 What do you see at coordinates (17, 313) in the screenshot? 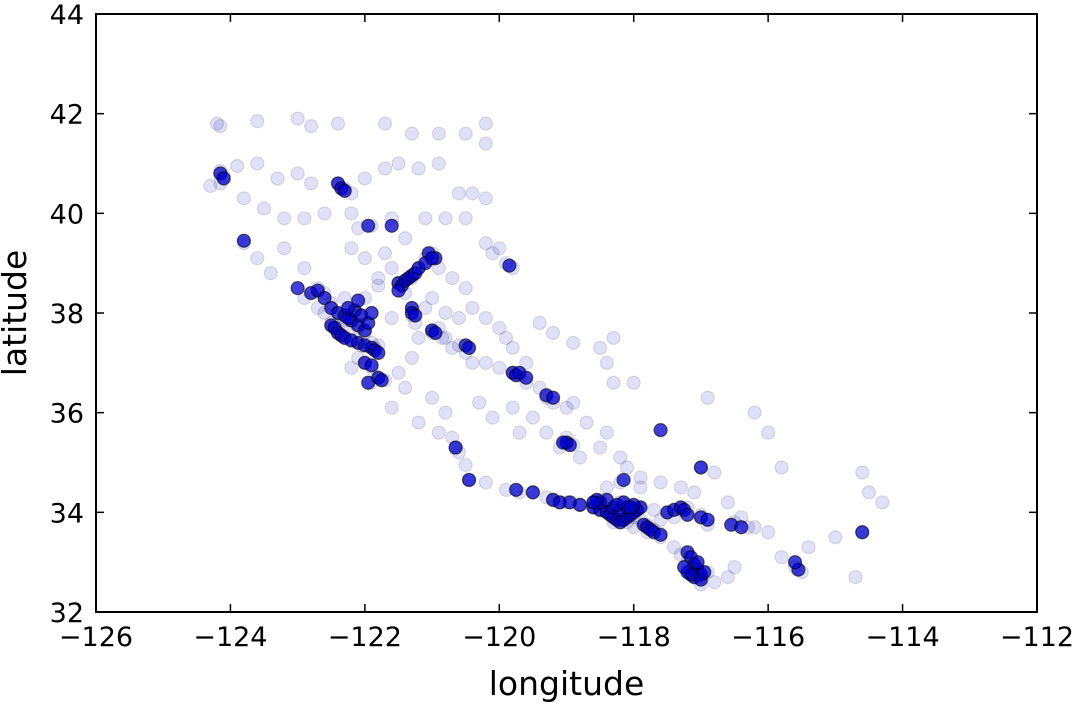
I see `y-axis-label: latitude` at bounding box center [17, 313].